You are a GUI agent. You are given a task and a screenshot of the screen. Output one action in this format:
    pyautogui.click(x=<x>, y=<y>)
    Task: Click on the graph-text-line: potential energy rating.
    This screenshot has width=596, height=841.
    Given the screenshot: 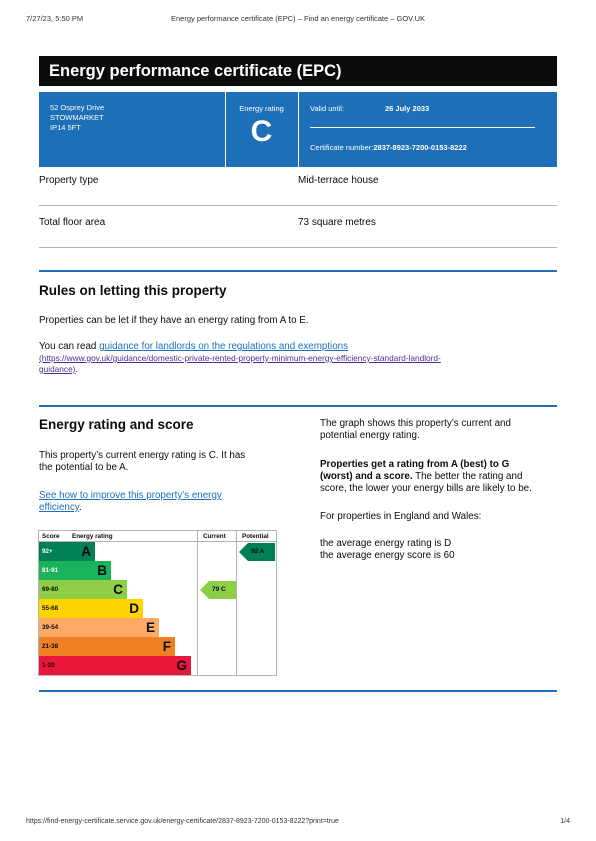 What is the action you would take?
    pyautogui.click(x=370, y=435)
    